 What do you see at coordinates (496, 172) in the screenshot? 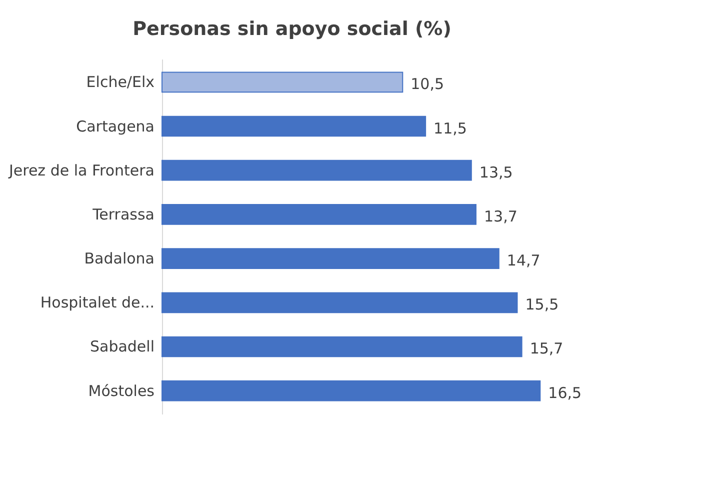
I see `data-label: 13,5` at bounding box center [496, 172].